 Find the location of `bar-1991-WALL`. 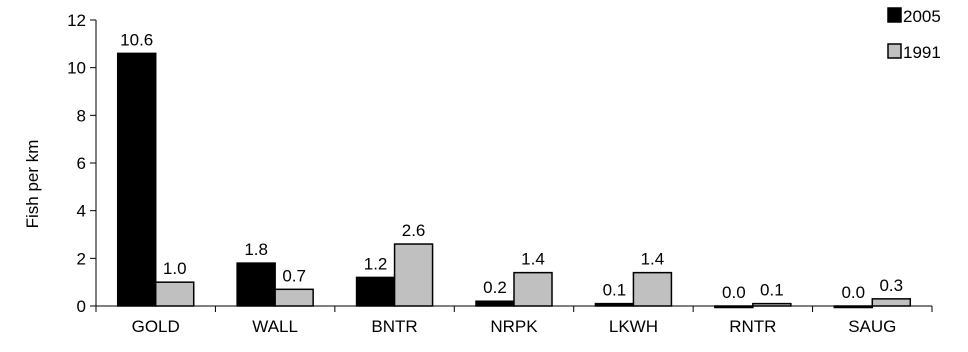

bar-1991-WALL is located at coordinates (294, 297).